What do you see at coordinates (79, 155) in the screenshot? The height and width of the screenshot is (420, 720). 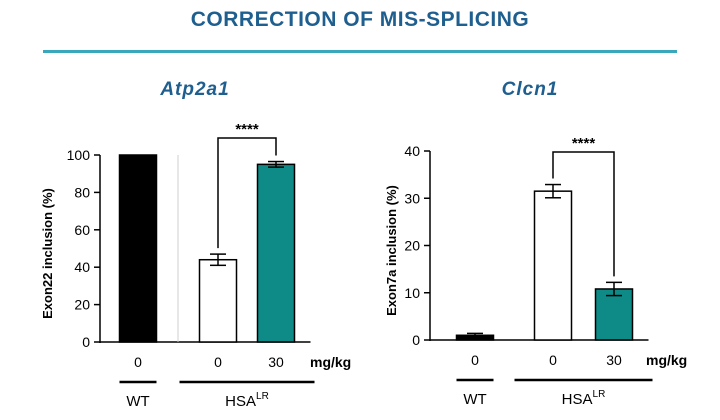 I see `y-tick-label: 100` at bounding box center [79, 155].